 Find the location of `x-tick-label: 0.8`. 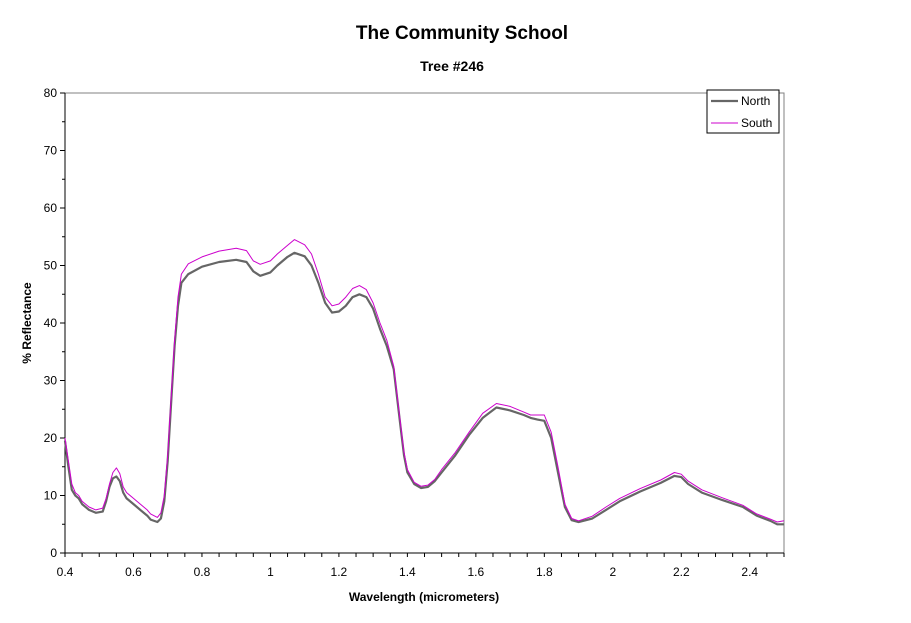

x-tick-label: 0.8 is located at coordinates (202, 572).